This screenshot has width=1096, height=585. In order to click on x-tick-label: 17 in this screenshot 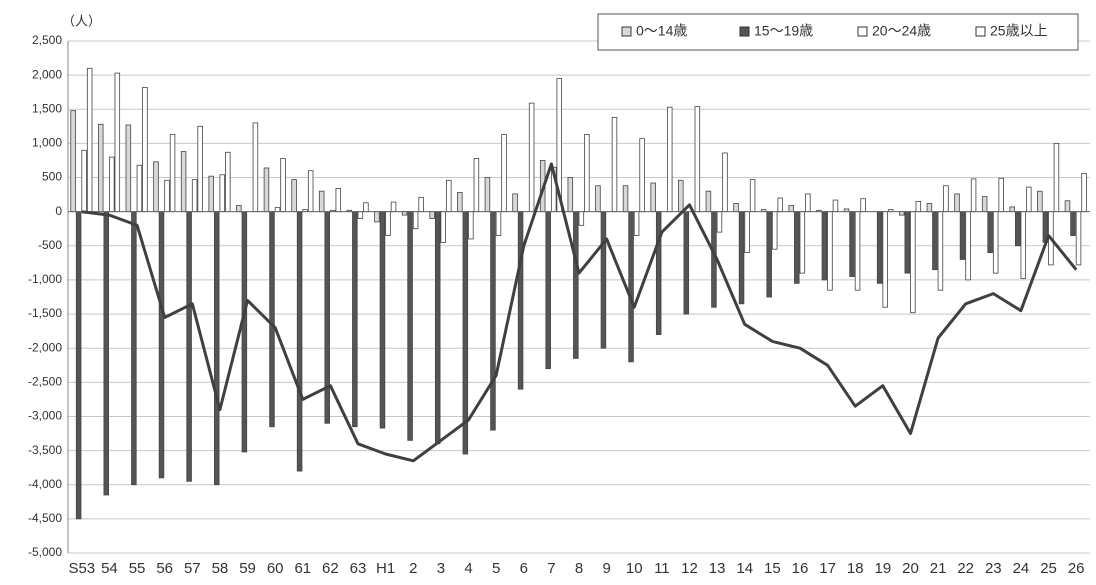, I will do `click(827, 568)`.